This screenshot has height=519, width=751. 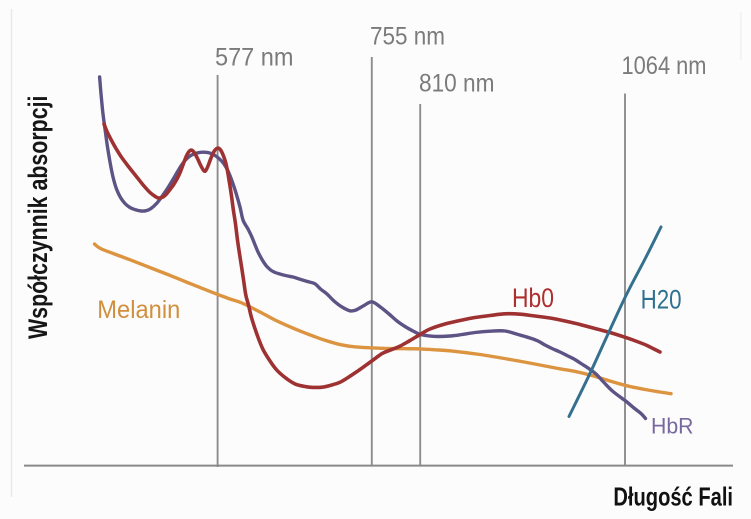 I want to click on svg-text: Współczynnik absorpcji, so click(x=38, y=218).